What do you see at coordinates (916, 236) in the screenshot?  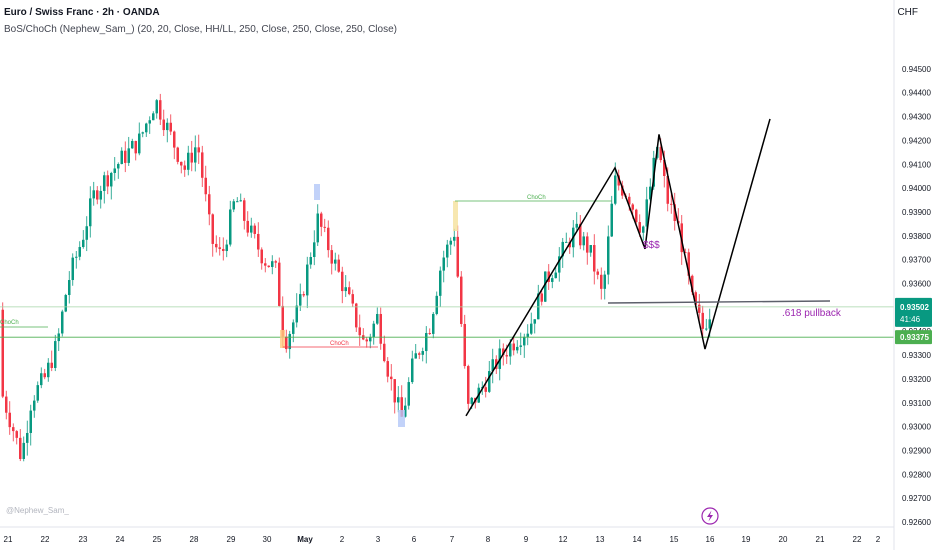 I see `y-tick-label: 0.93800` at bounding box center [916, 236].